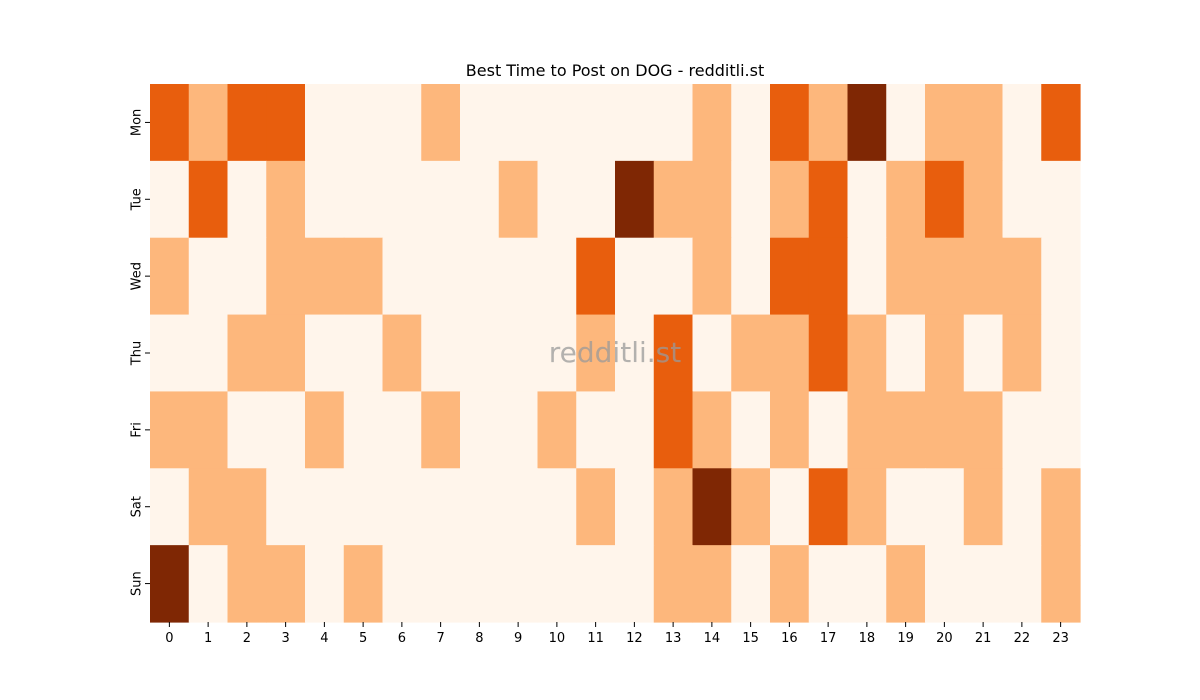 This screenshot has width=1200, height=700. What do you see at coordinates (363, 638) in the screenshot?
I see `x-tick-label: 5` at bounding box center [363, 638].